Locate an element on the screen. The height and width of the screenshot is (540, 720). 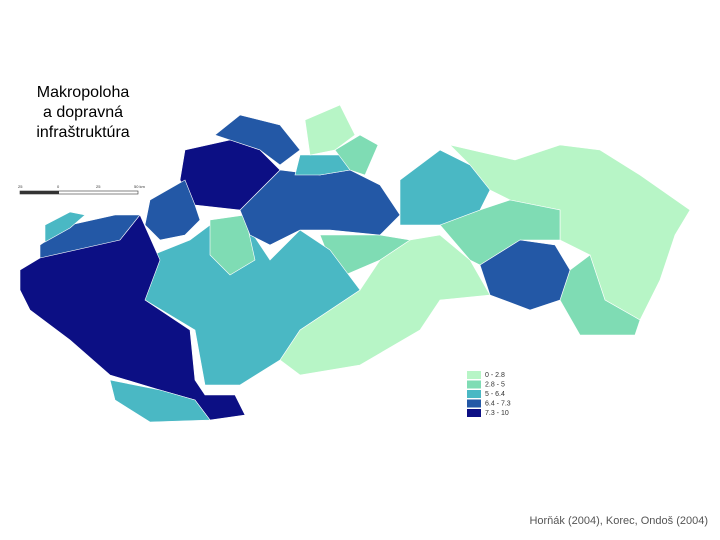
scale-label: 50 km is located at coordinates (140, 186).